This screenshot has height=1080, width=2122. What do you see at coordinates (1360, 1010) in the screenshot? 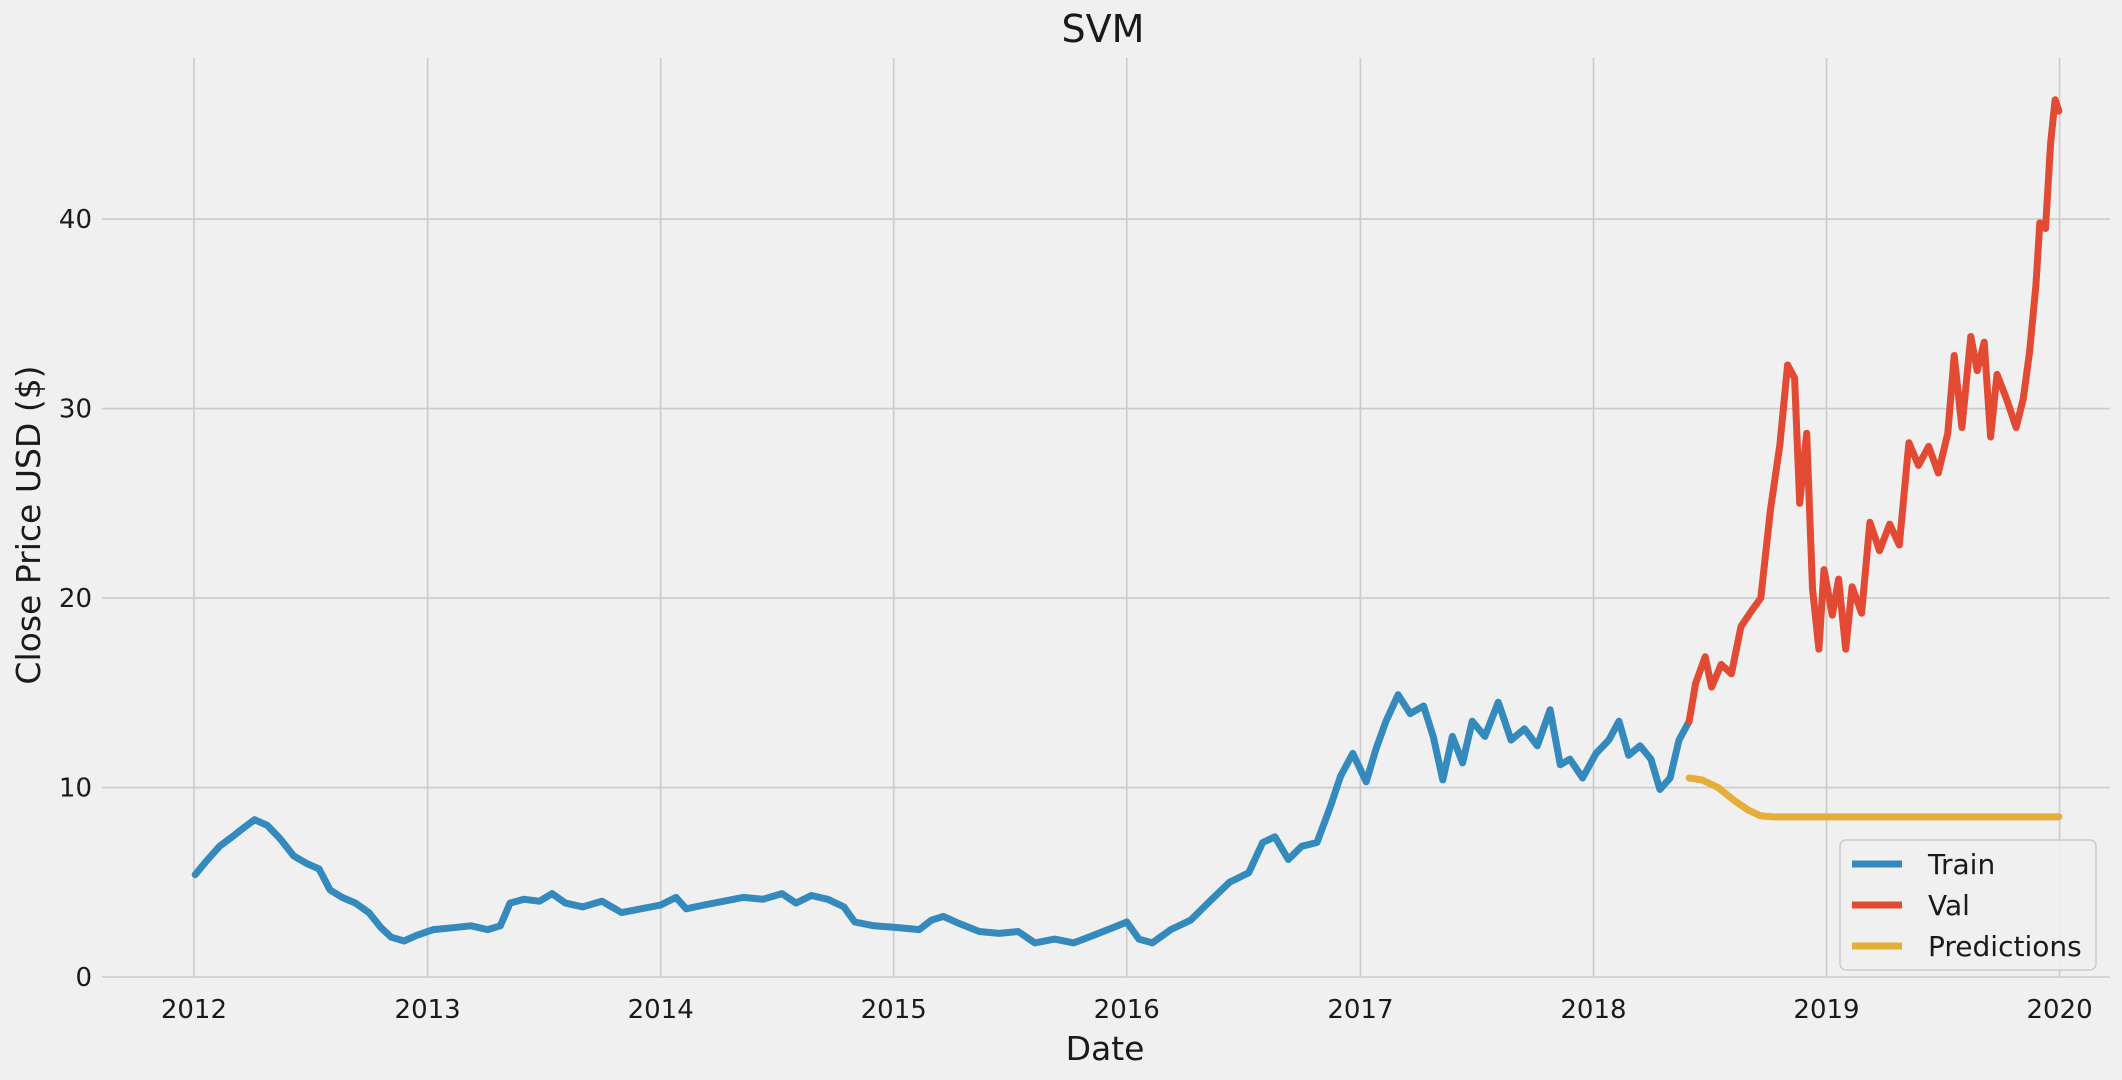
I see `x-tick-label: 2017` at bounding box center [1360, 1010].